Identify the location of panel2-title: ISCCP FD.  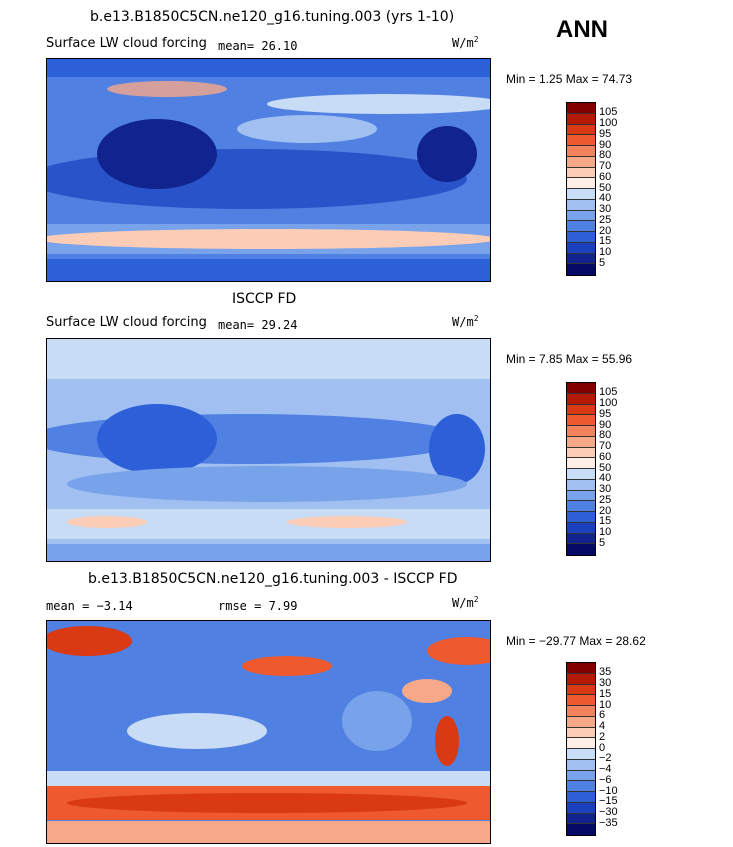
(264, 299).